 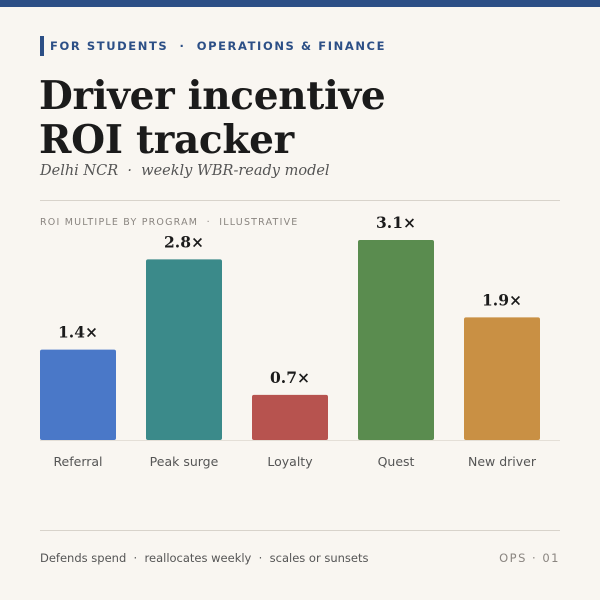 What do you see at coordinates (300, 3) in the screenshot?
I see `top-accent-bar` at bounding box center [300, 3].